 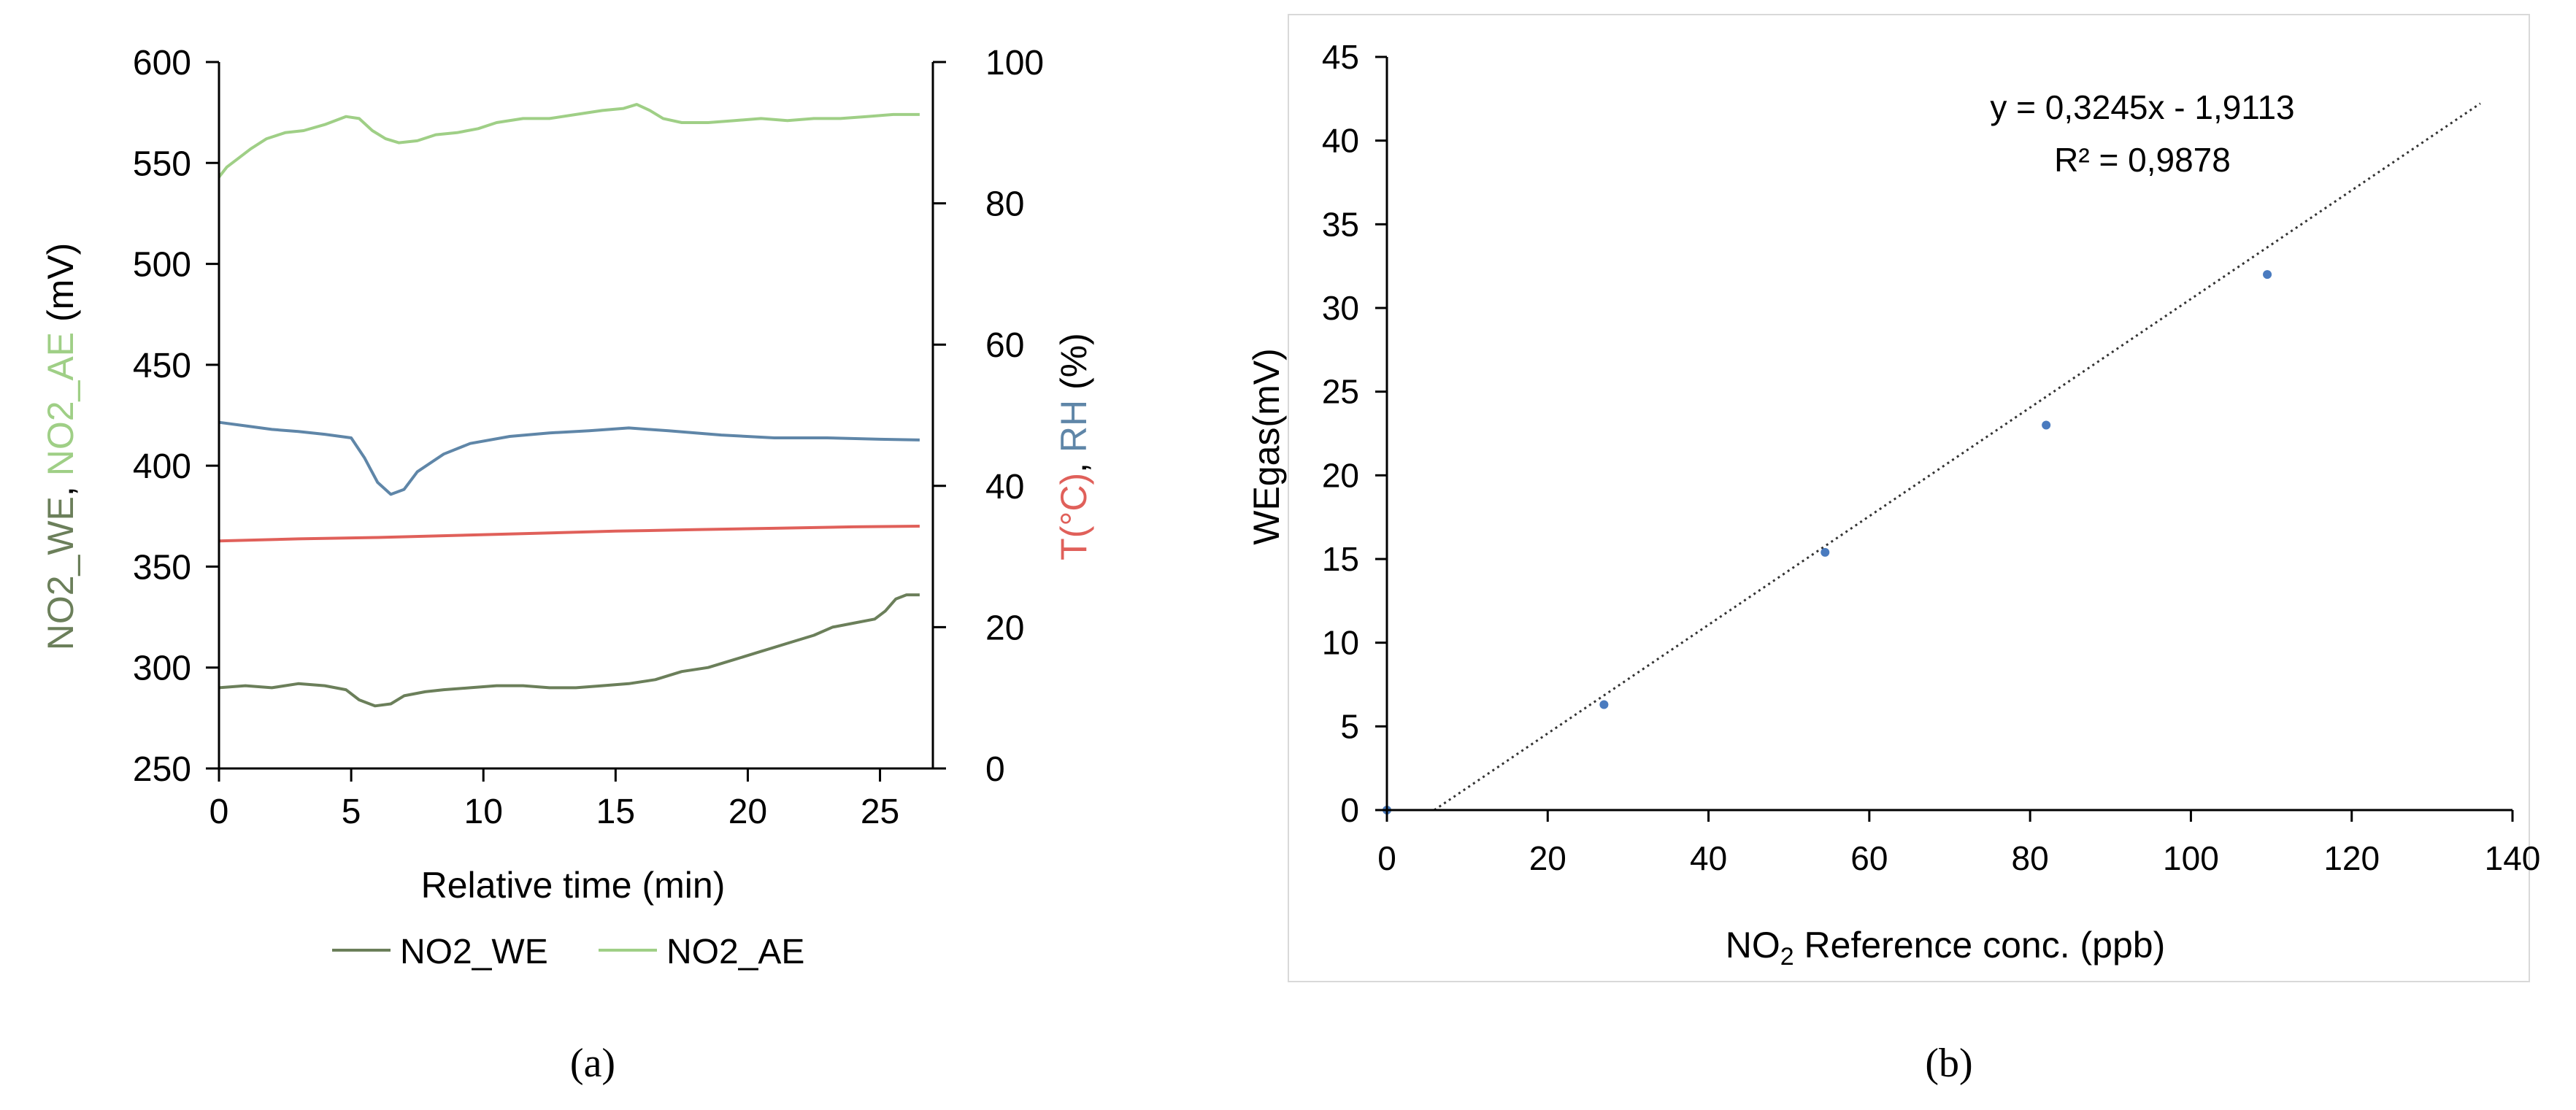 What do you see at coordinates (880, 812) in the screenshot?
I see `x-tick-label: 25` at bounding box center [880, 812].